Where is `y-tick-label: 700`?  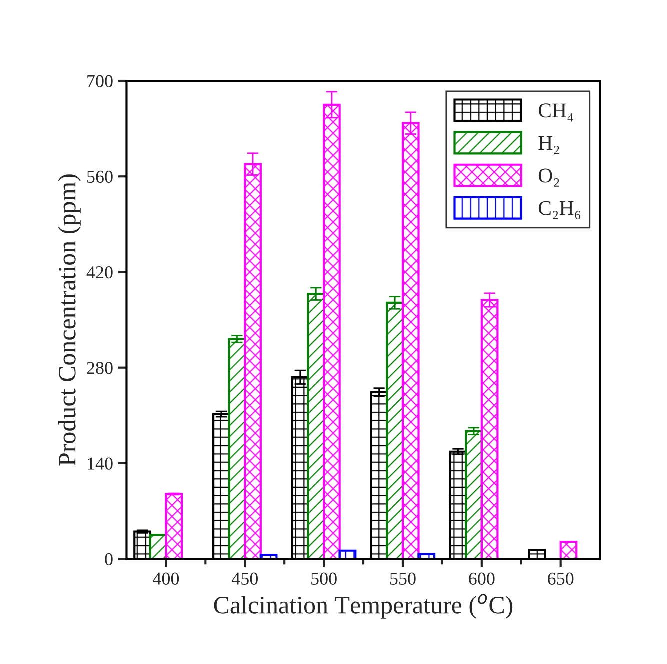
y-tick-label: 700 is located at coordinates (100, 81).